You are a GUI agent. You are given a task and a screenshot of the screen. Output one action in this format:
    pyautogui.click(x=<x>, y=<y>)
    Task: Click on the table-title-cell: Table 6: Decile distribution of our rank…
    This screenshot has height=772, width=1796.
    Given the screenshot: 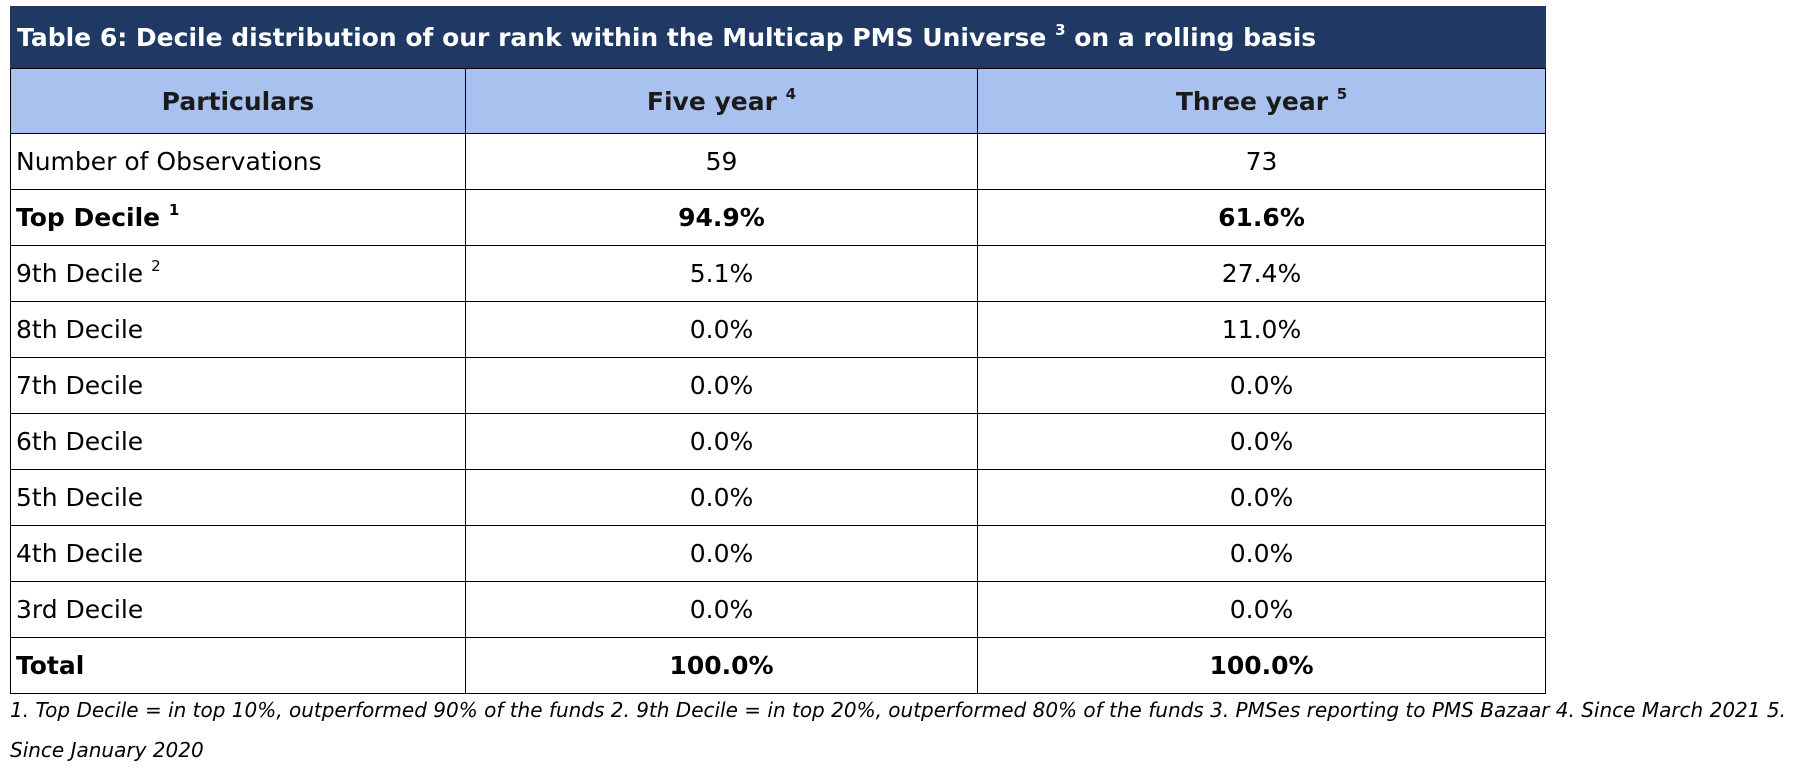 What is the action you would take?
    pyautogui.click(x=778, y=37)
    